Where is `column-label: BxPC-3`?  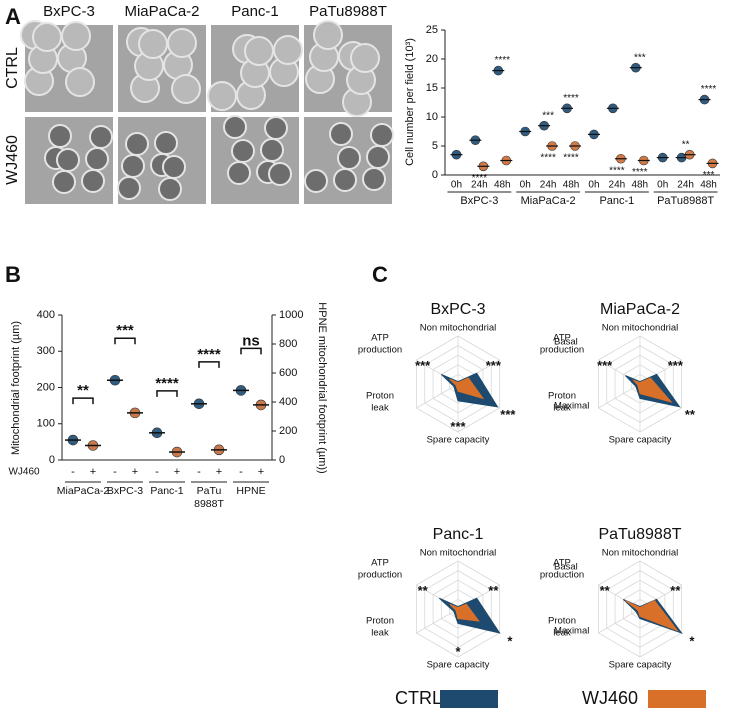 column-label: BxPC-3 is located at coordinates (69, 11).